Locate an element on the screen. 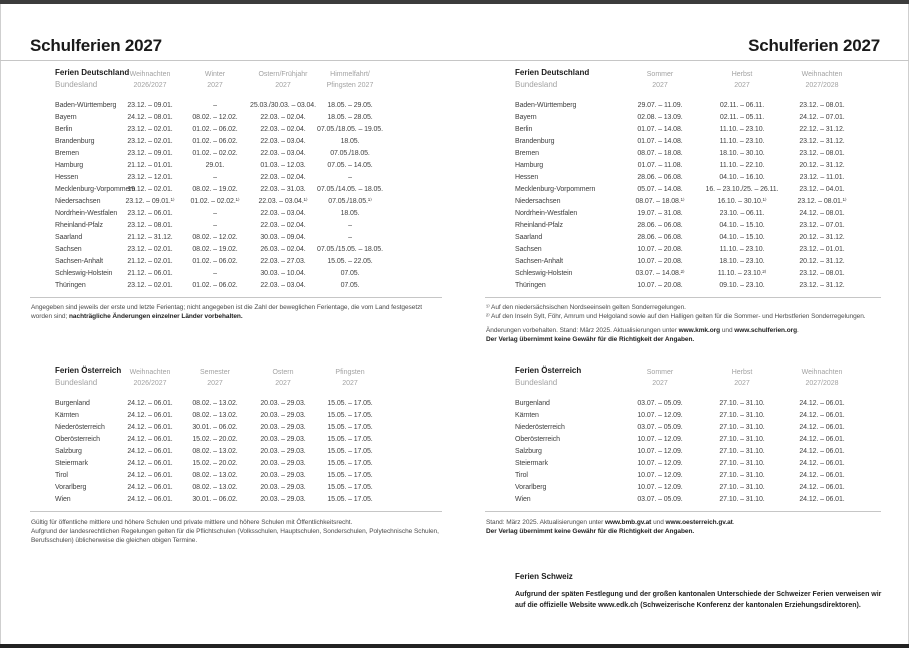 The image size is (909, 648). date-range: 07.05. is located at coordinates (350, 273).